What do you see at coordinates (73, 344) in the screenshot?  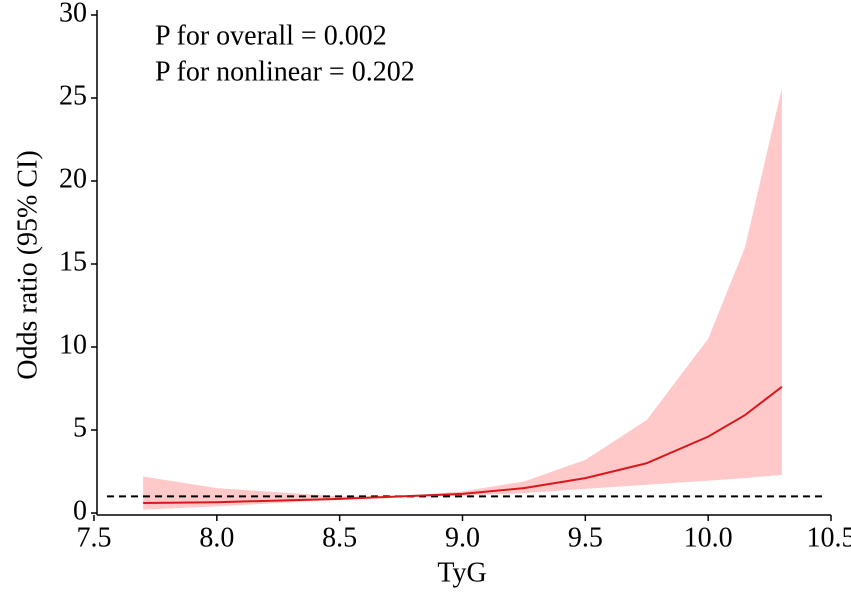 I see `y-tick-label: 10` at bounding box center [73, 344].